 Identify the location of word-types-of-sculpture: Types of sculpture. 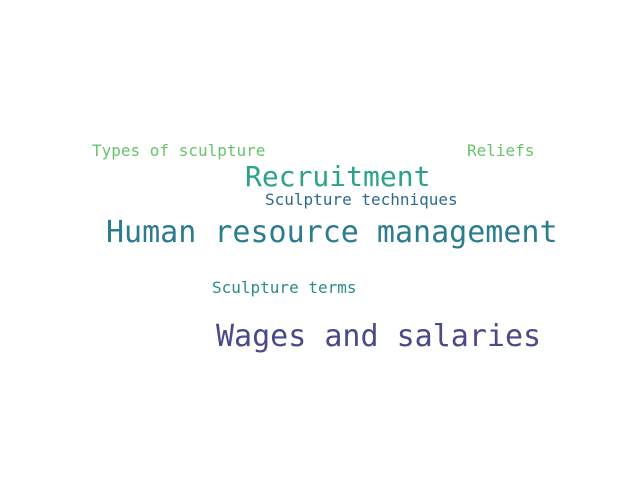
(179, 150).